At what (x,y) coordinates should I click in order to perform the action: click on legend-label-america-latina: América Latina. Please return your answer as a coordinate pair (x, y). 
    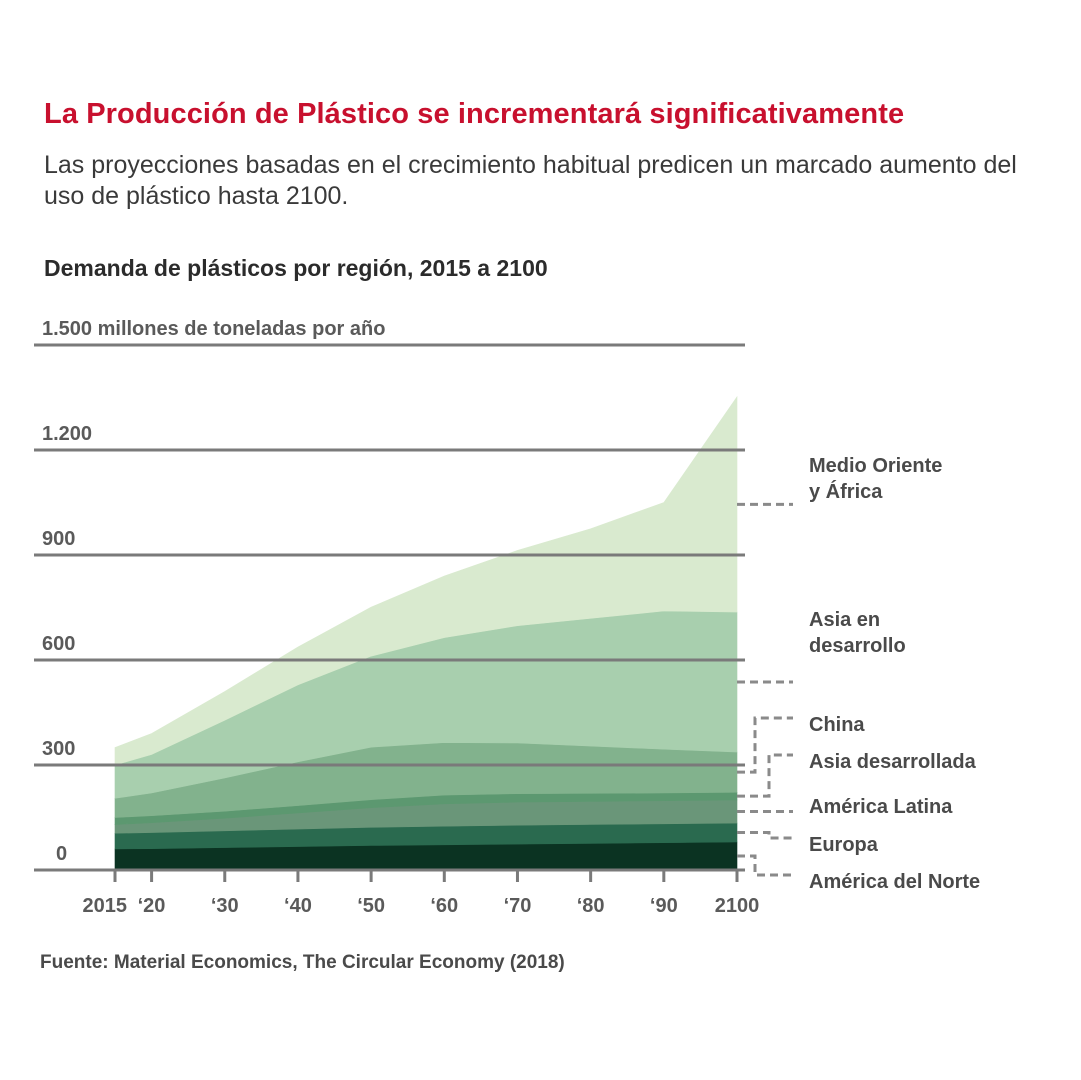
    Looking at the image, I should click on (881, 807).